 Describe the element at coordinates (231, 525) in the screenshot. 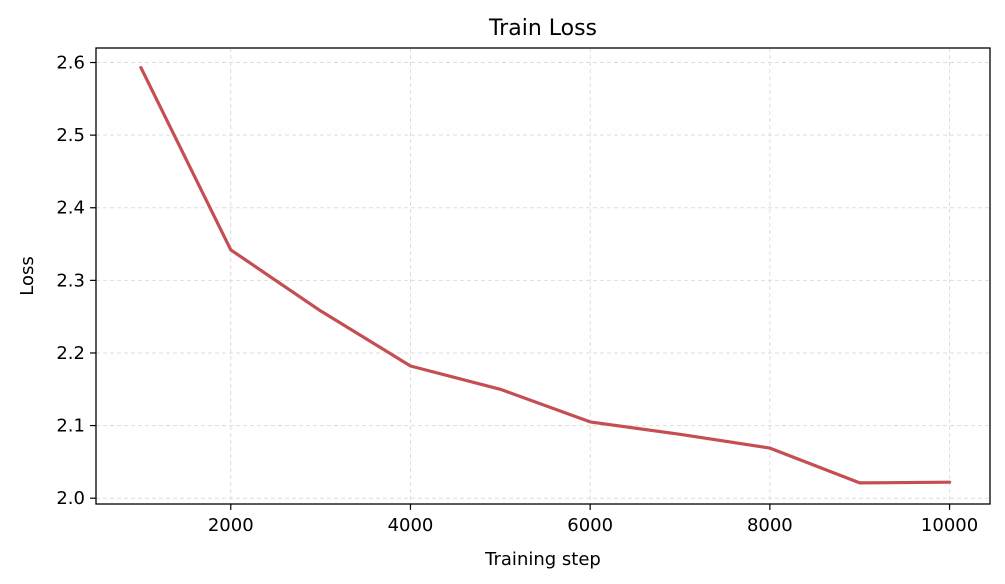

I see `x-tick-label: 2000` at that location.